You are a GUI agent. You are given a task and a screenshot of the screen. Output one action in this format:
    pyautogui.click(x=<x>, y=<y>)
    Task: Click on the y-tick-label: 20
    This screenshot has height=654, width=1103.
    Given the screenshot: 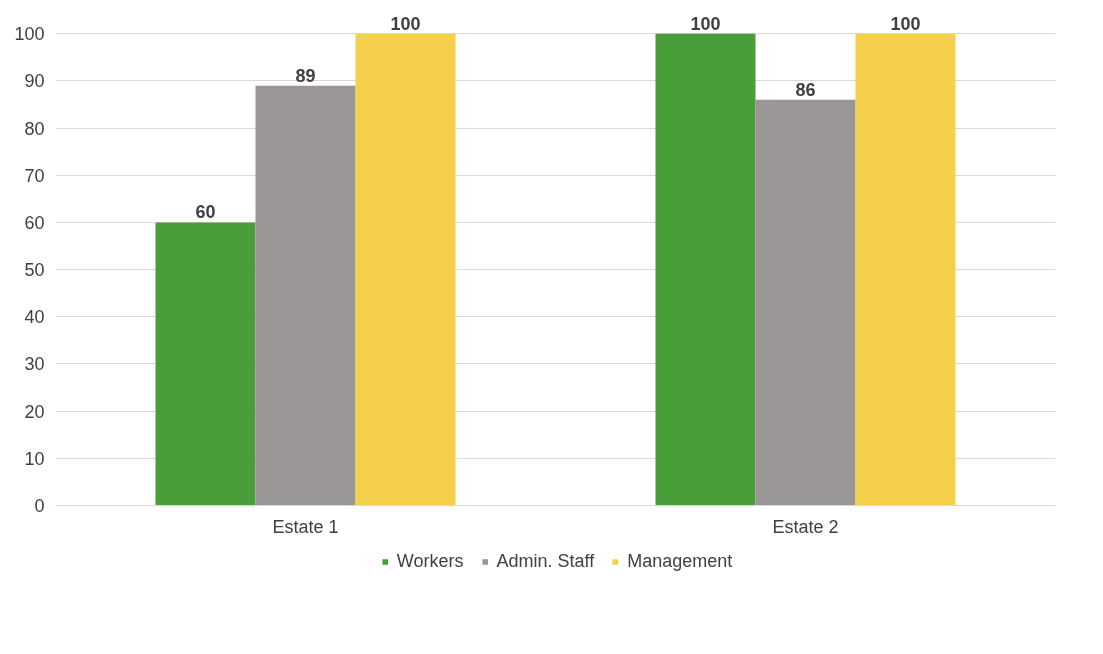 What is the action you would take?
    pyautogui.click(x=34, y=411)
    